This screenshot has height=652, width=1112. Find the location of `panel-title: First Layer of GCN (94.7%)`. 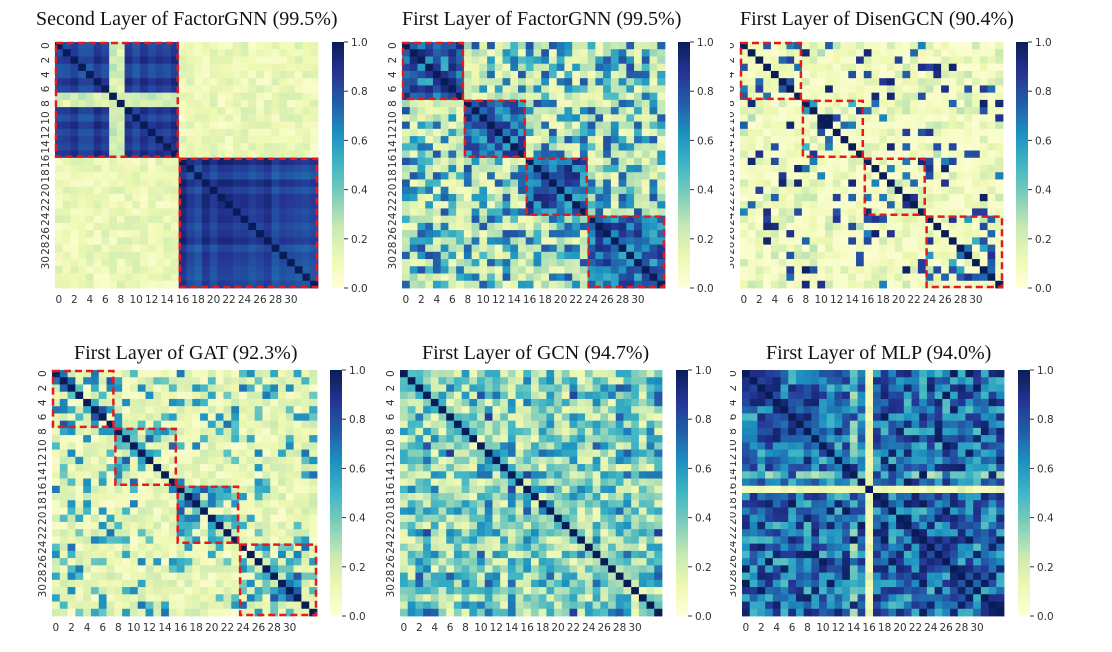

panel-title: First Layer of GCN (94.7%) is located at coordinates (536, 353).